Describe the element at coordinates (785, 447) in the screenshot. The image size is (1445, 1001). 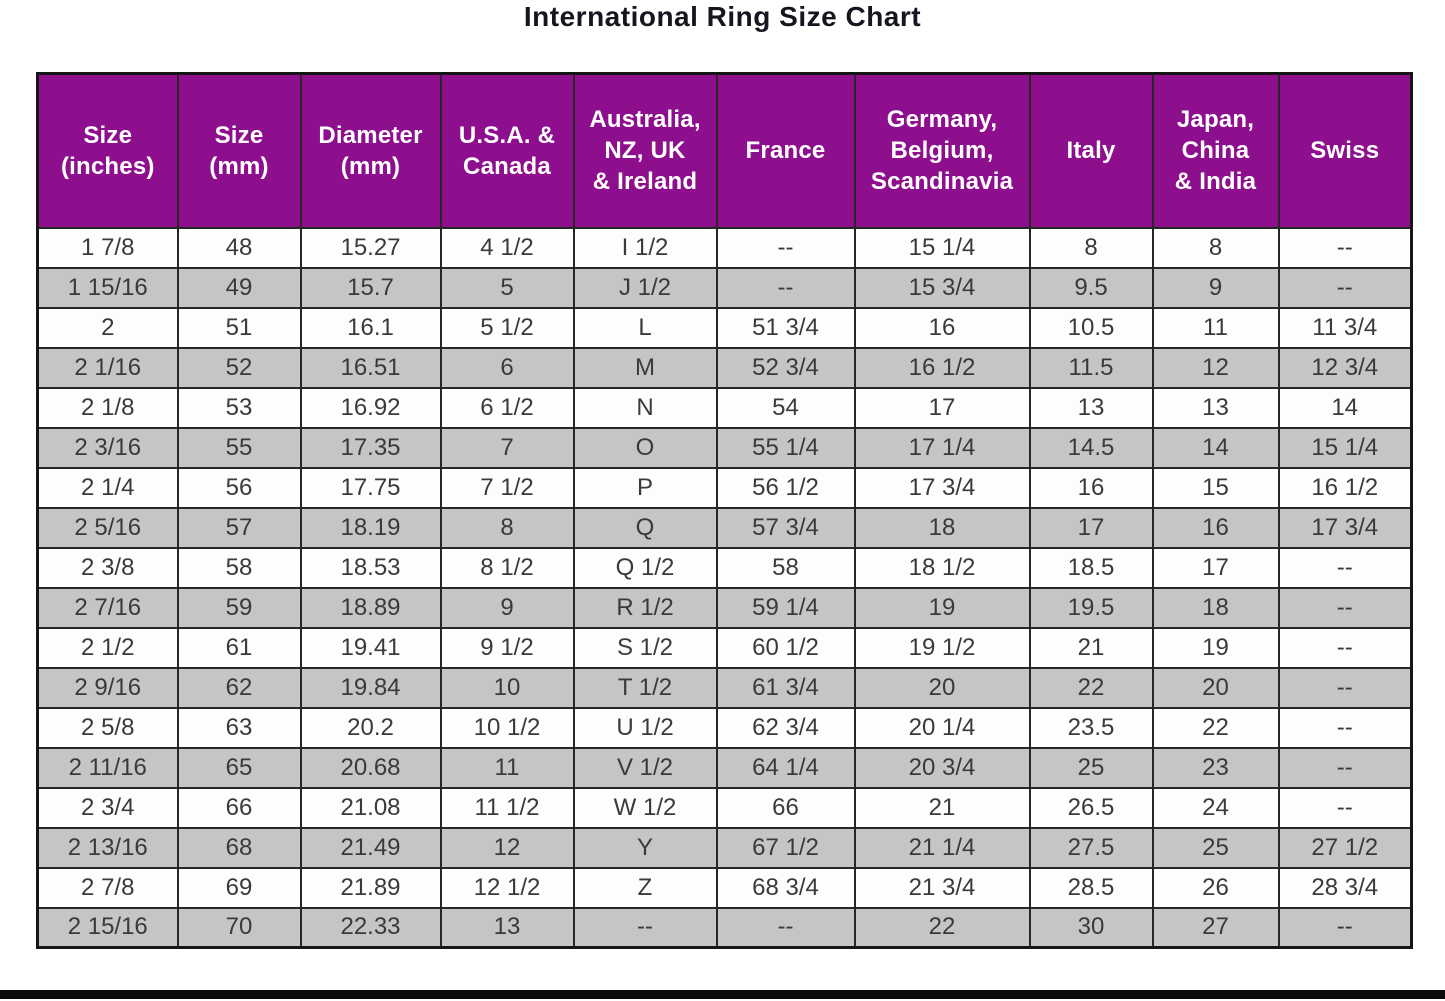
I see `table-cell: 55 1/4` at that location.